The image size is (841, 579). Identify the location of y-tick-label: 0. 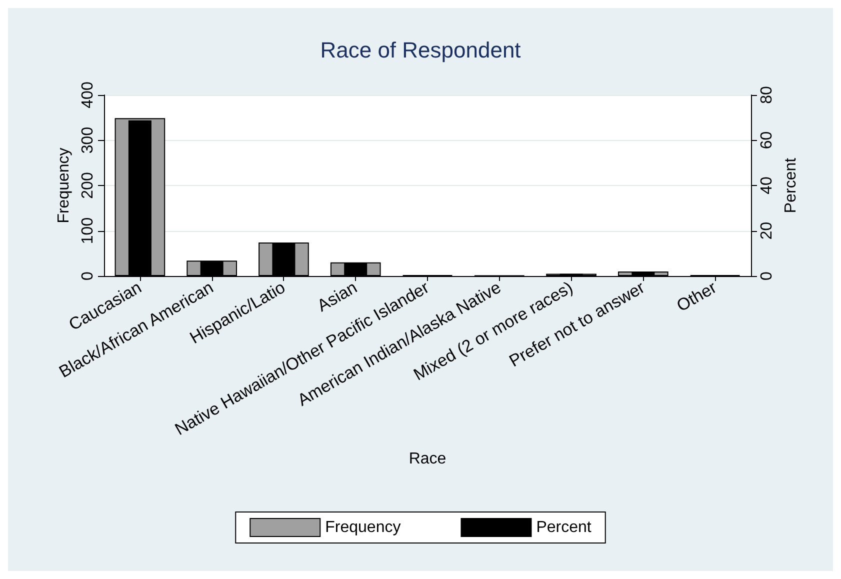
(88, 275).